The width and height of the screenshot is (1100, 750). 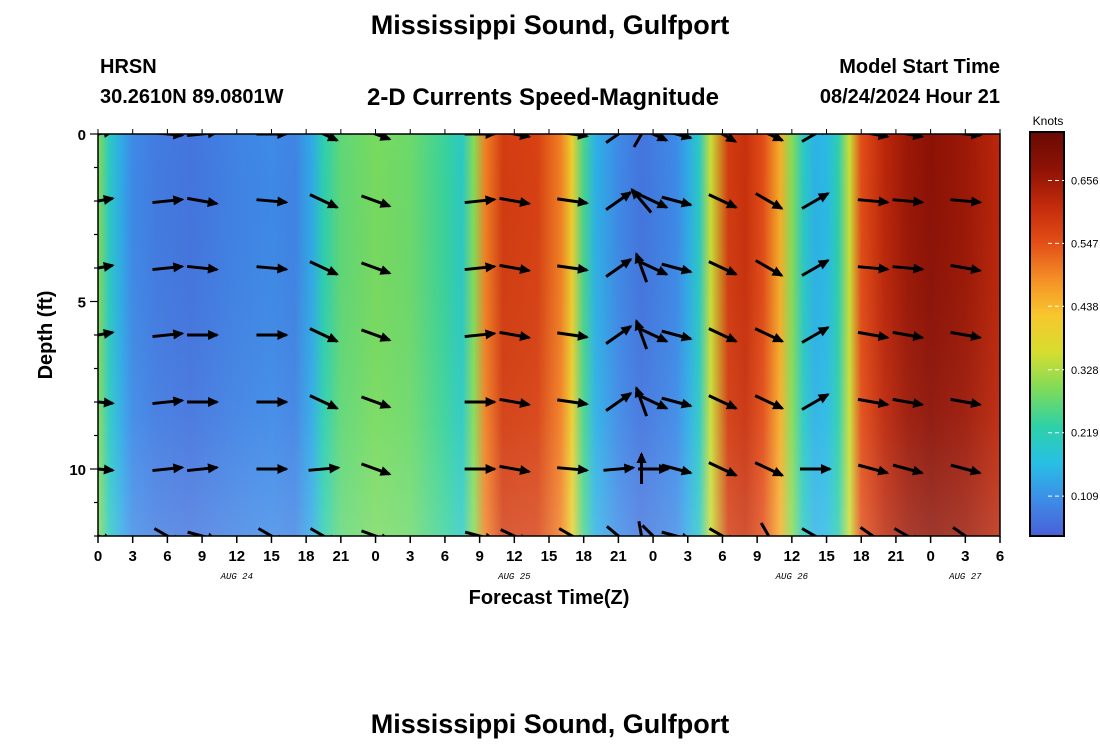 I want to click on station-id: HRSN, so click(x=128, y=67).